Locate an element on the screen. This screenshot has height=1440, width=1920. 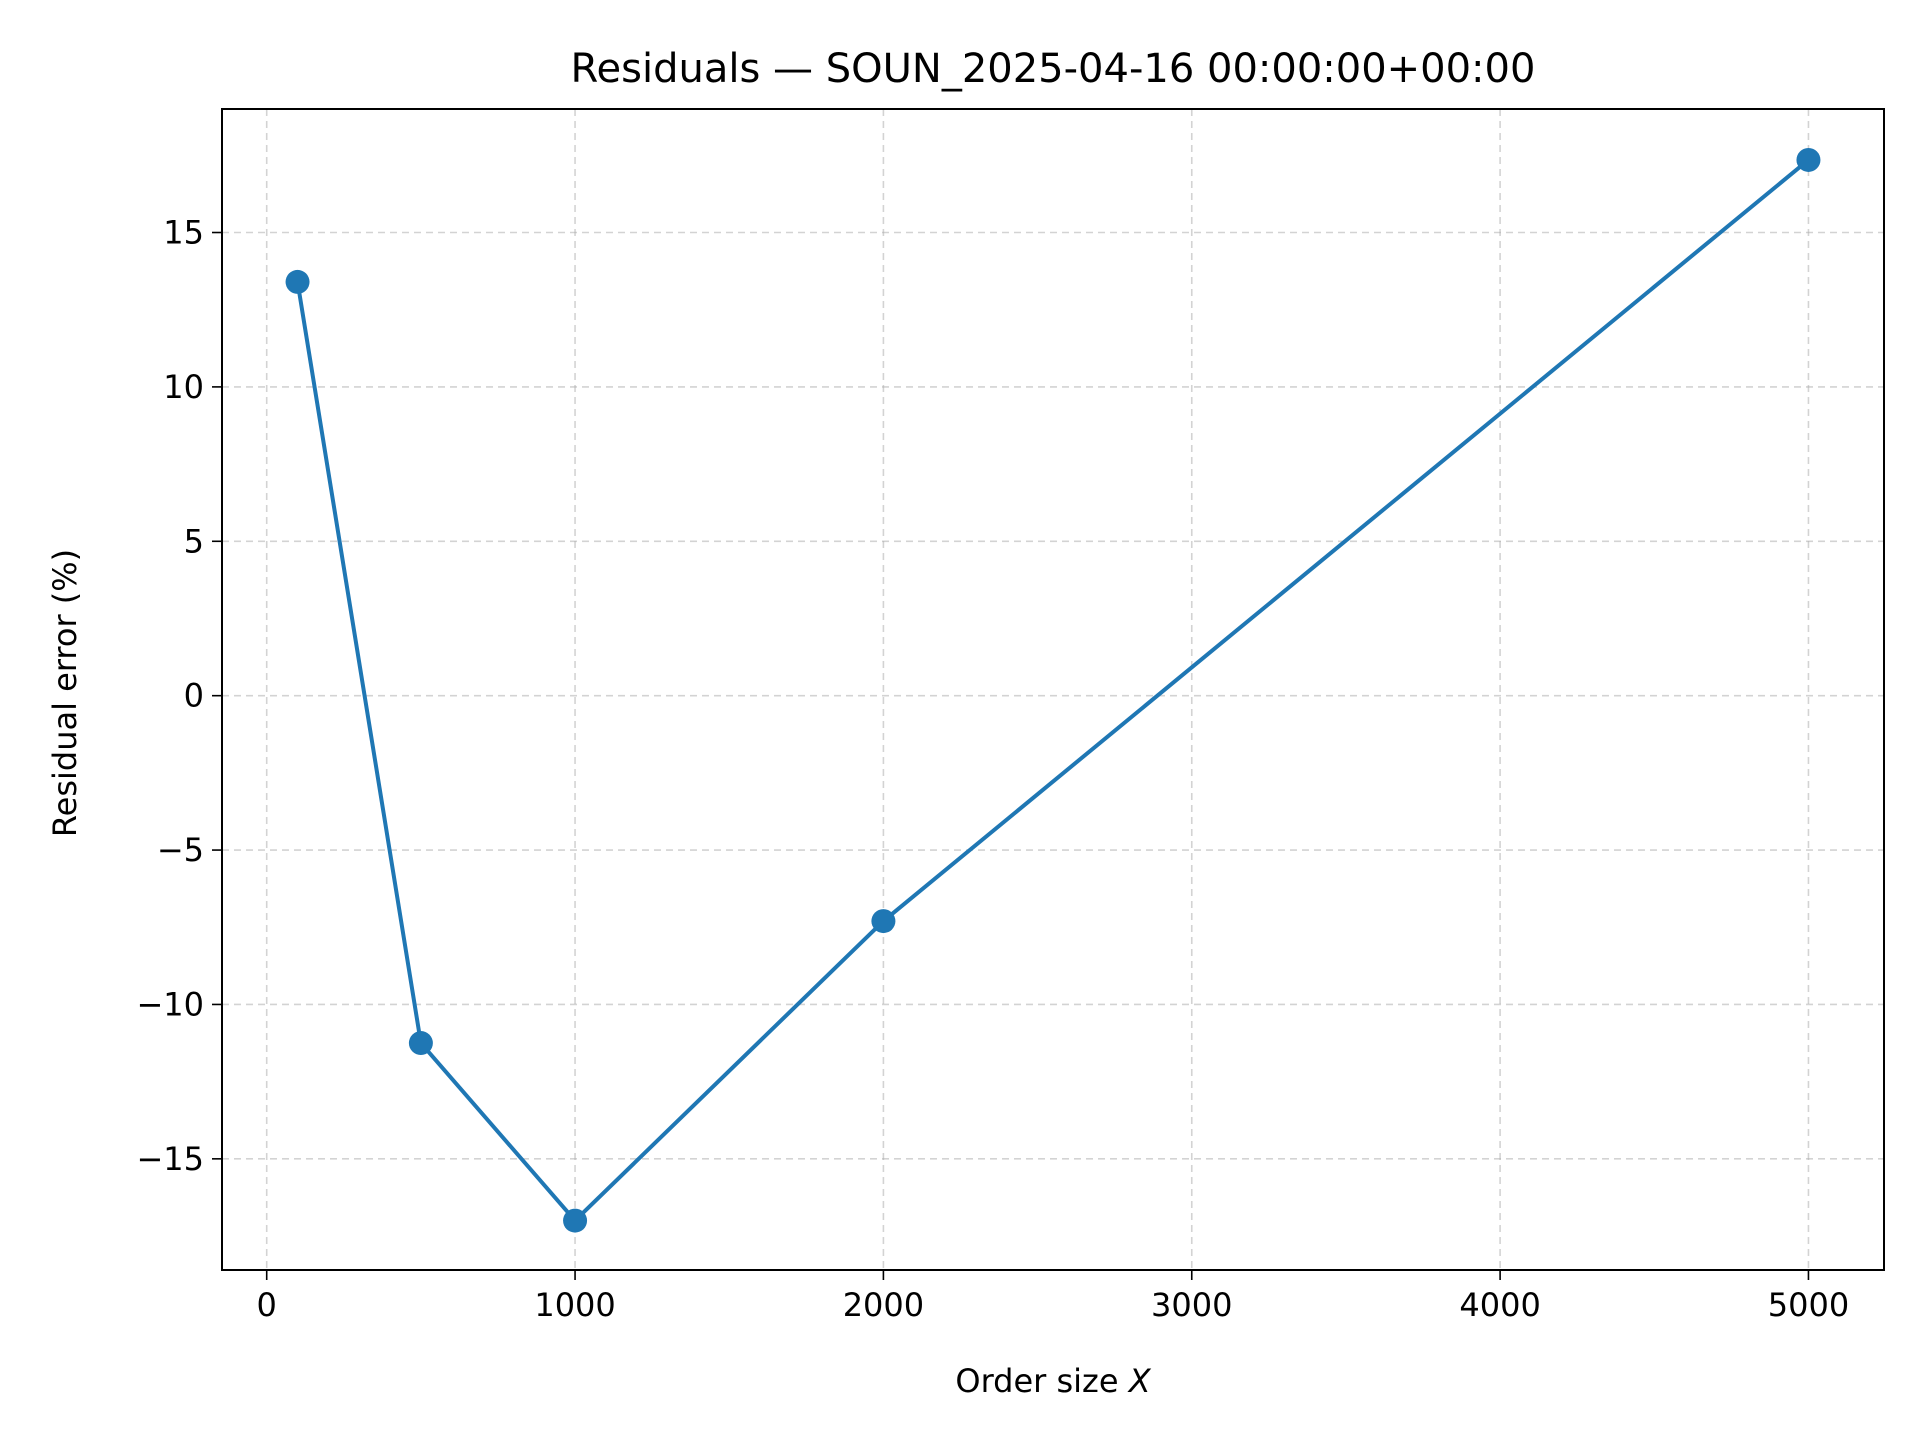
y-tick-label: 5 is located at coordinates (194, 541).